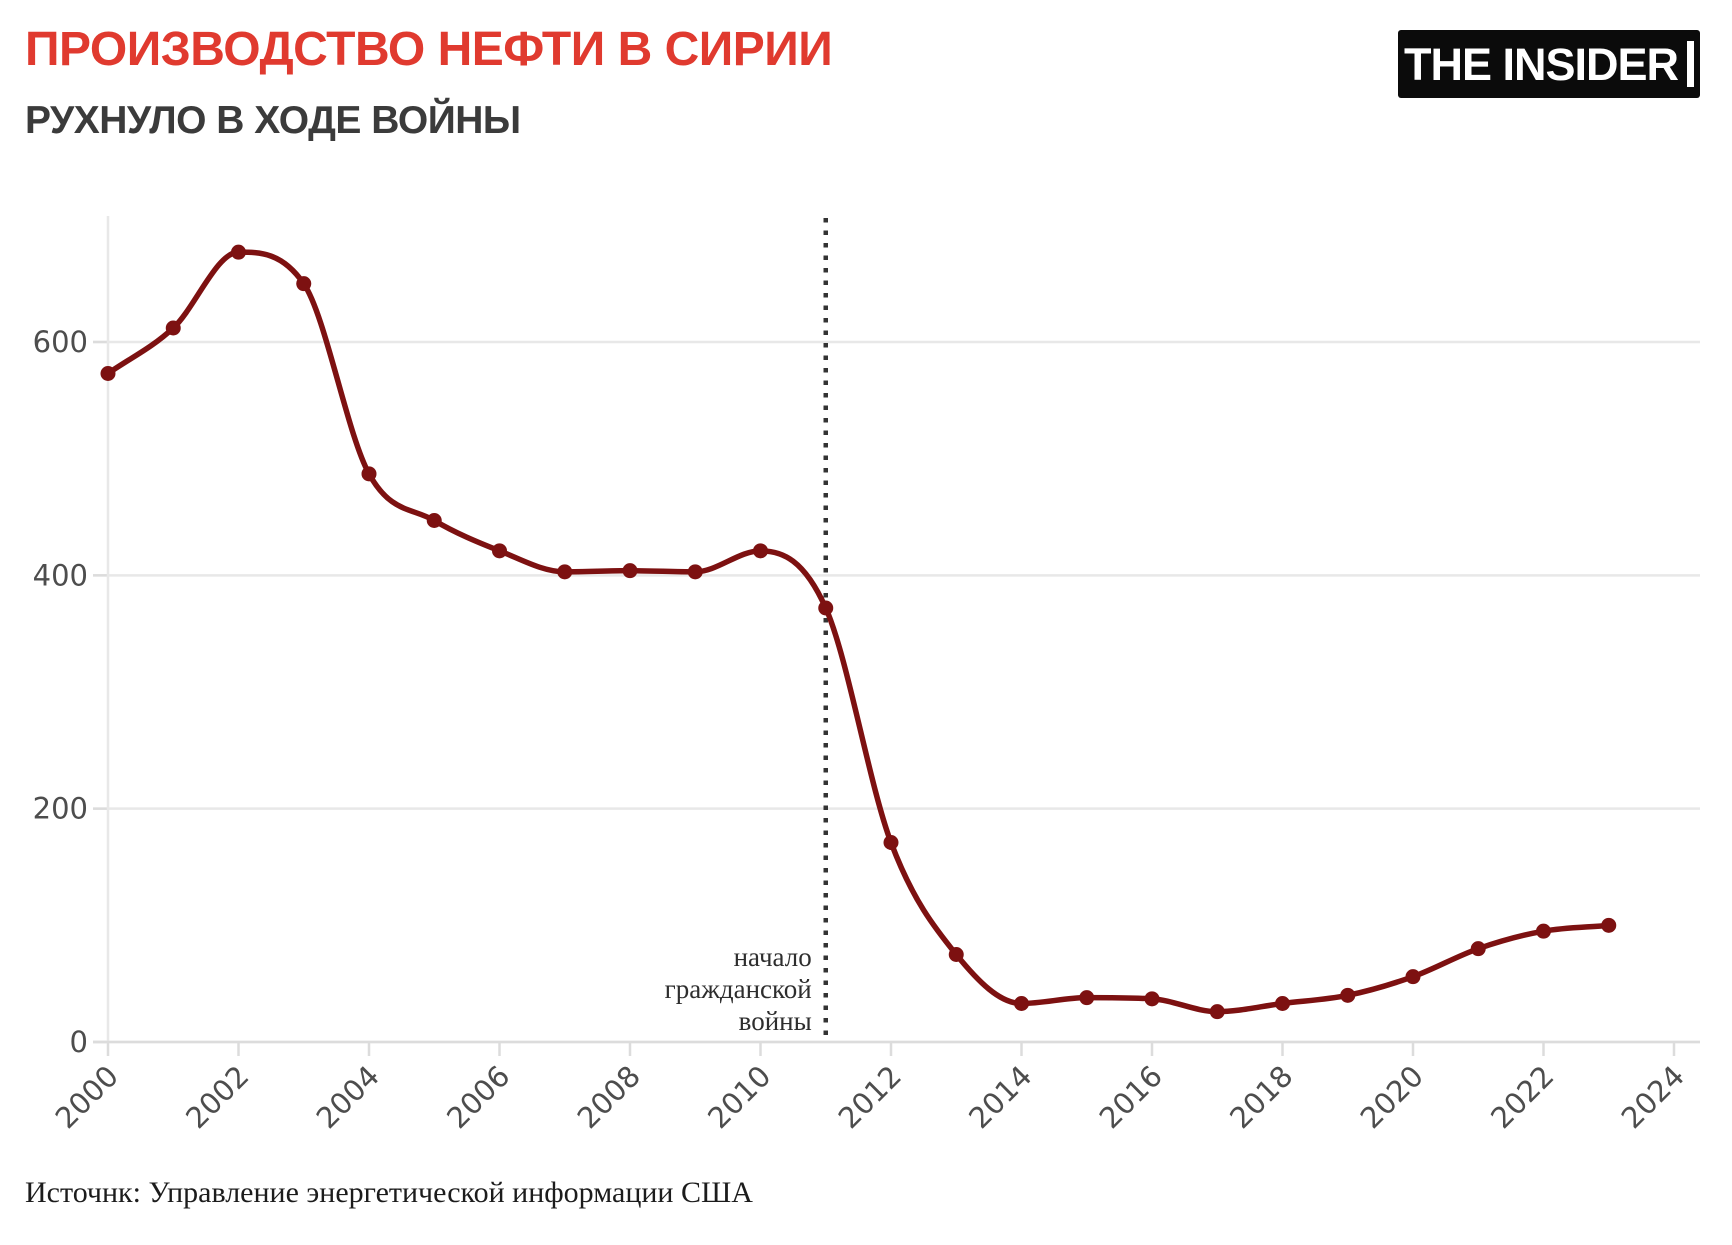 The height and width of the screenshot is (1245, 1732). I want to click on x-tick-label: 2010, so click(739, 1097).